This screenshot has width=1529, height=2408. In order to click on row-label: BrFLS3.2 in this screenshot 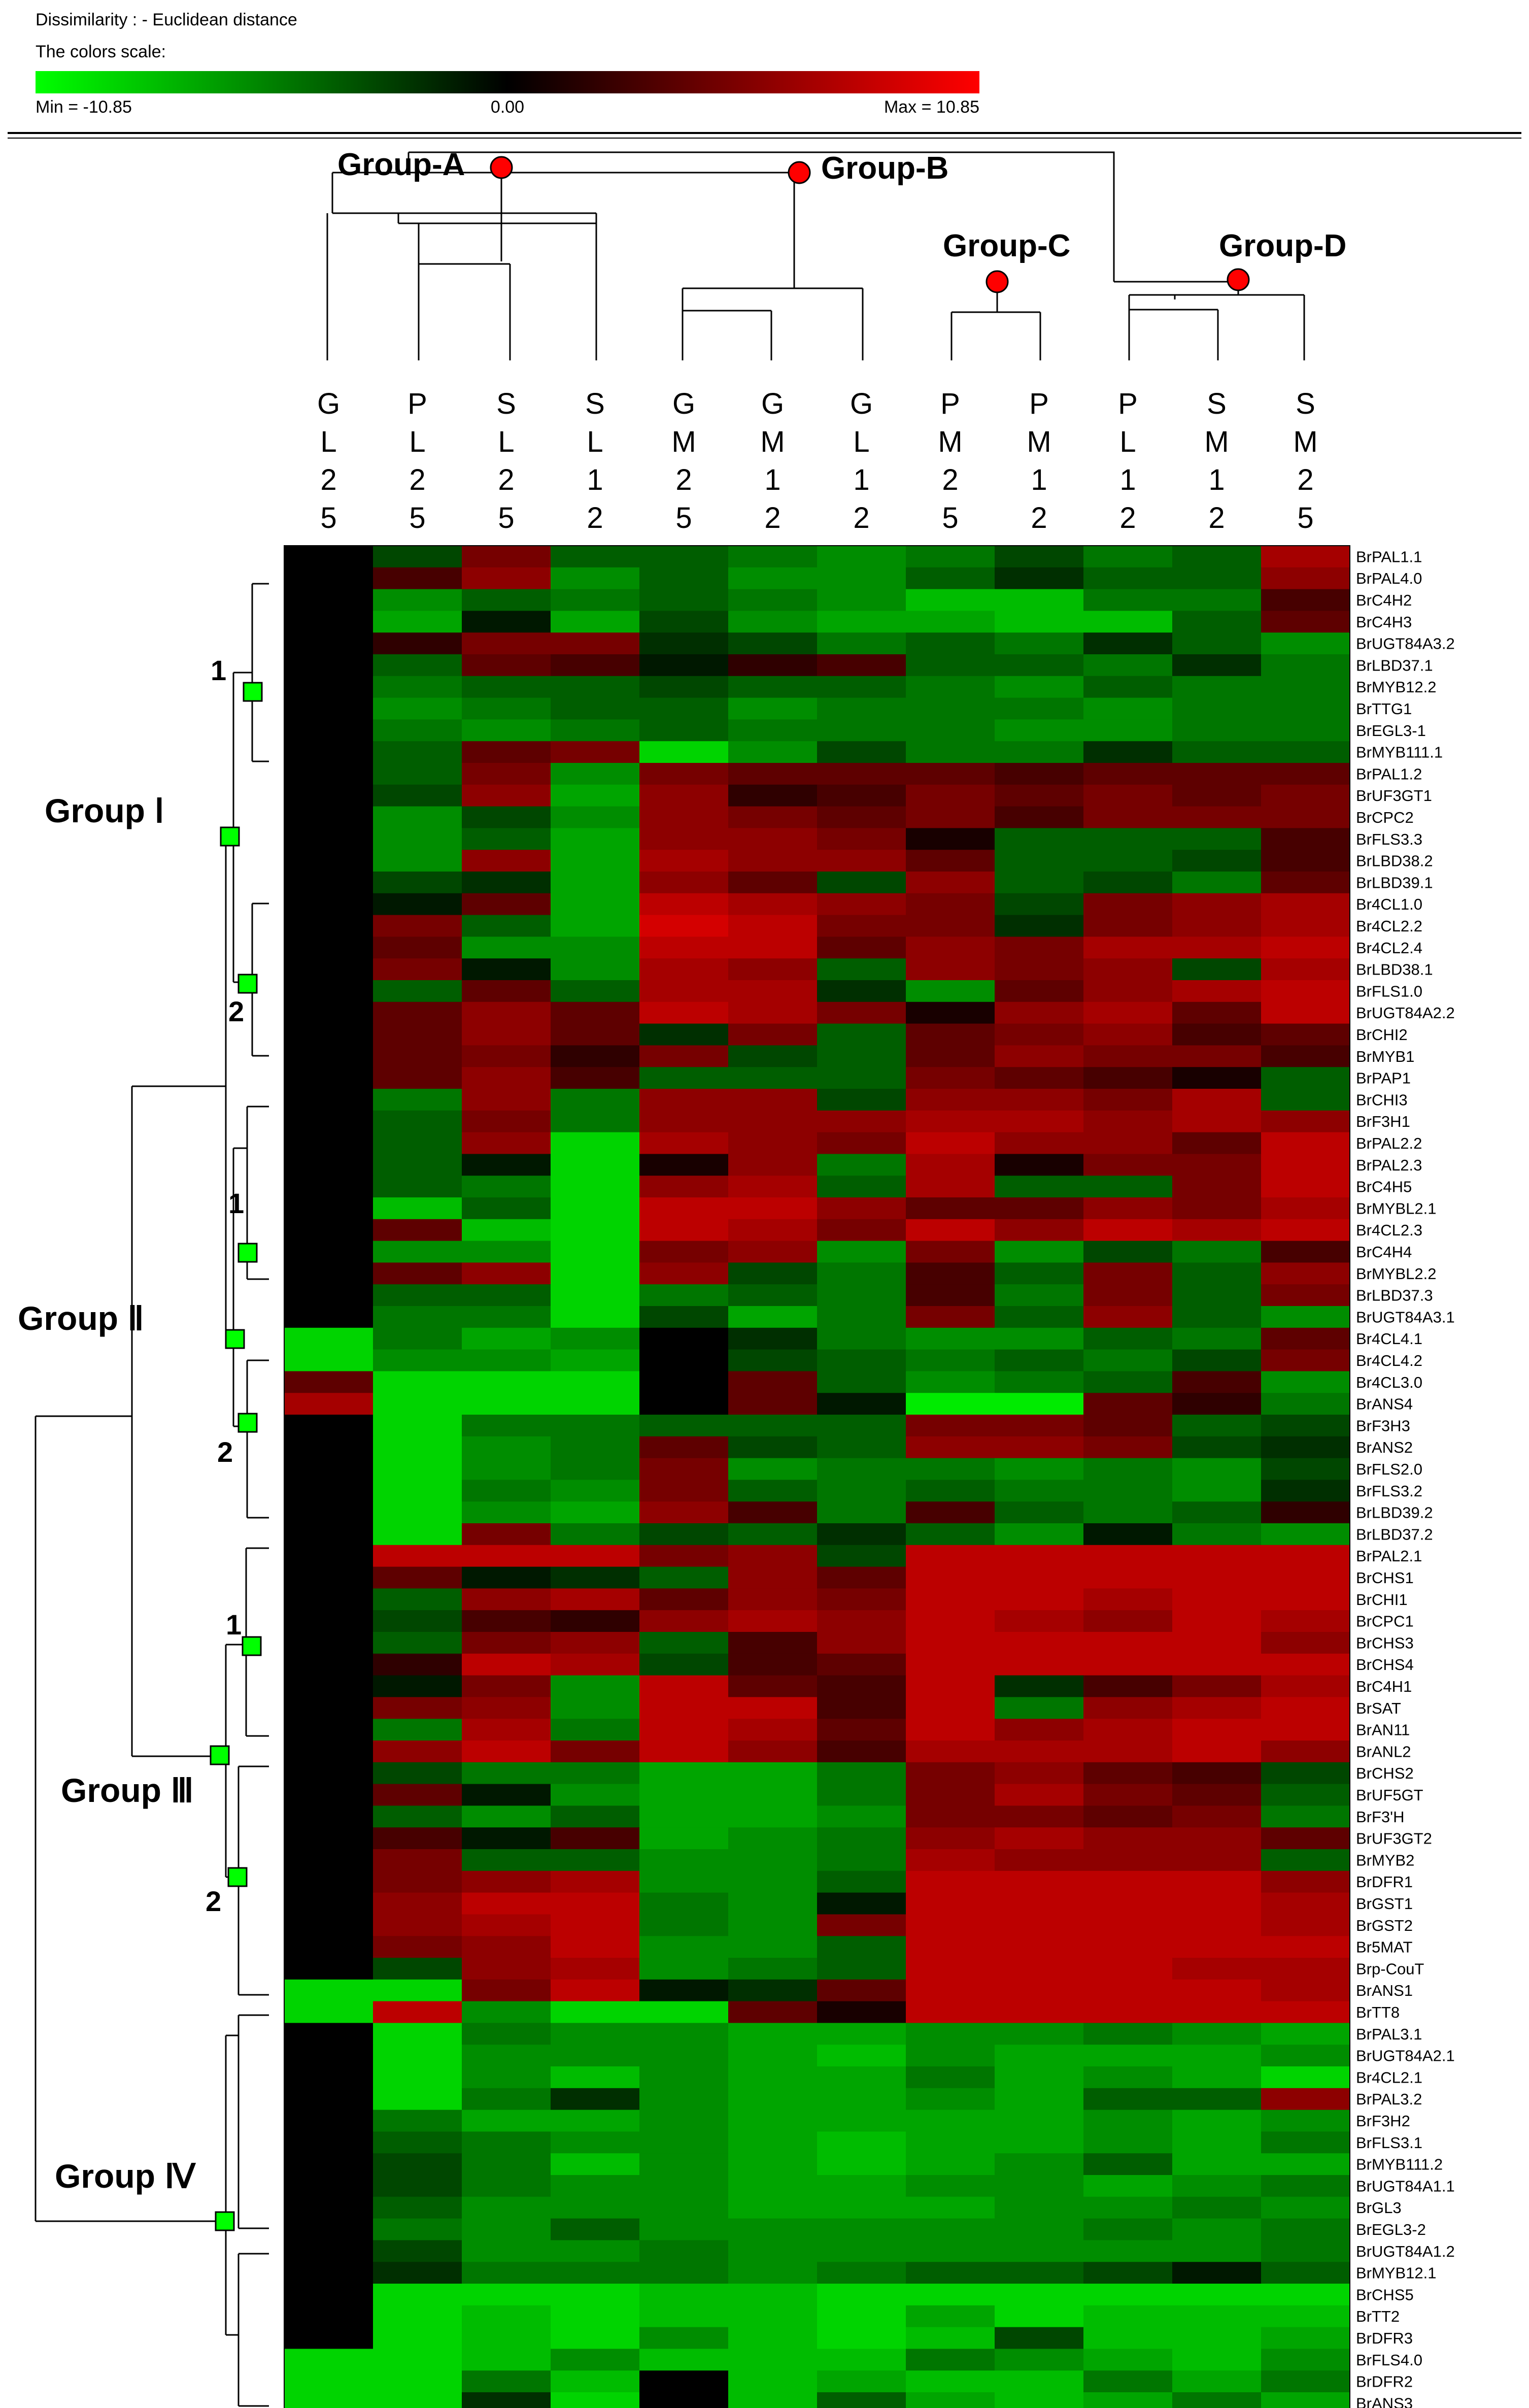, I will do `click(1389, 1491)`.